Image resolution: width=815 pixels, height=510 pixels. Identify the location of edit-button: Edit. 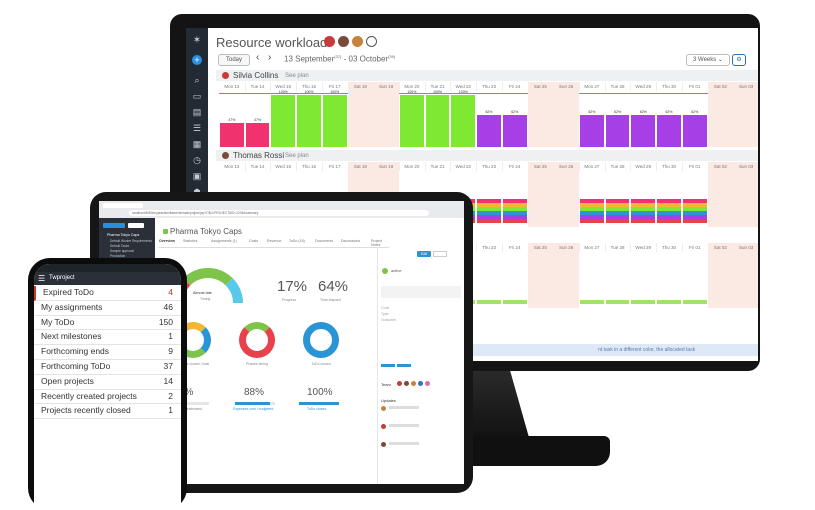
(424, 254).